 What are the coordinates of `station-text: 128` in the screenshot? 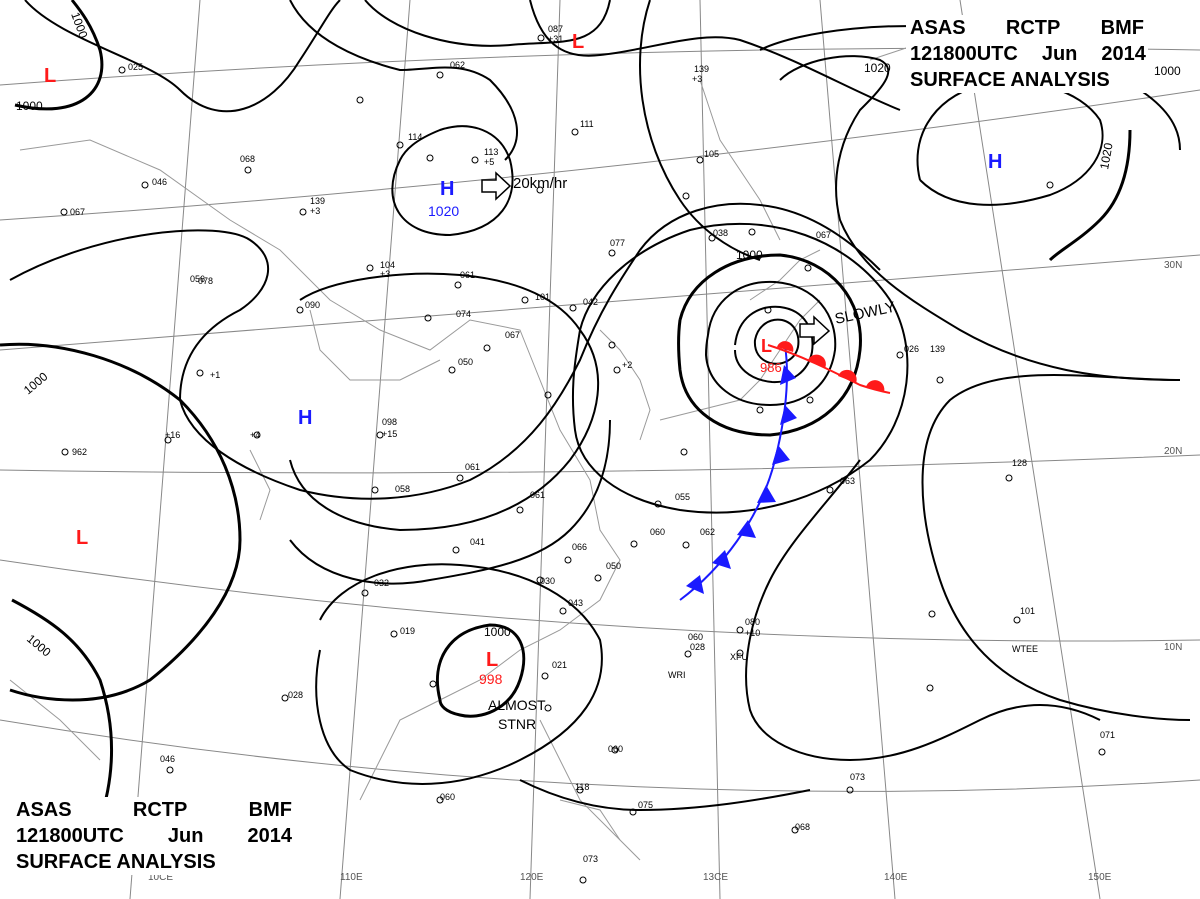 It's located at (1019, 463).